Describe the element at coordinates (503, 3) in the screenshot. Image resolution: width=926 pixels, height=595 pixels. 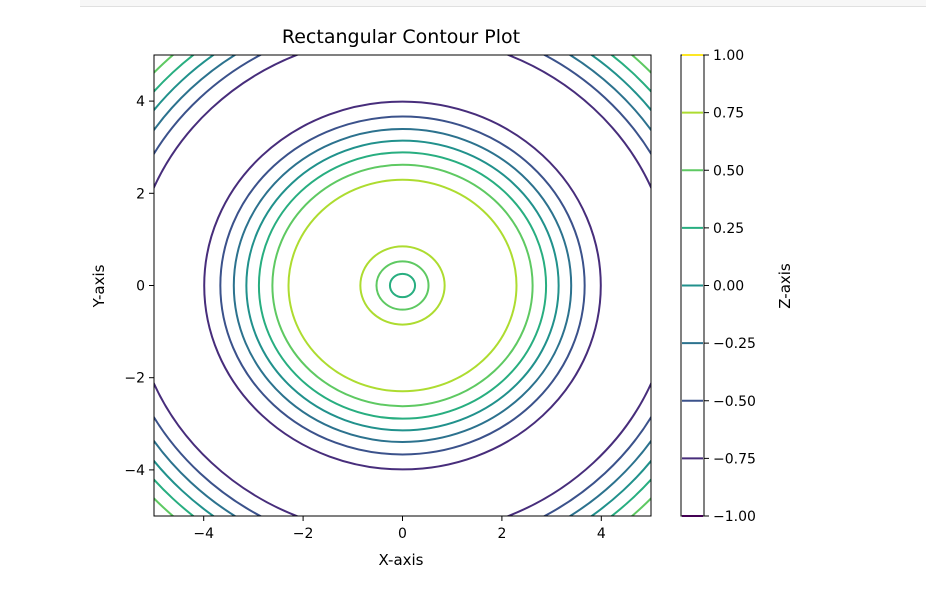
I see `notebook-cell-border` at that location.